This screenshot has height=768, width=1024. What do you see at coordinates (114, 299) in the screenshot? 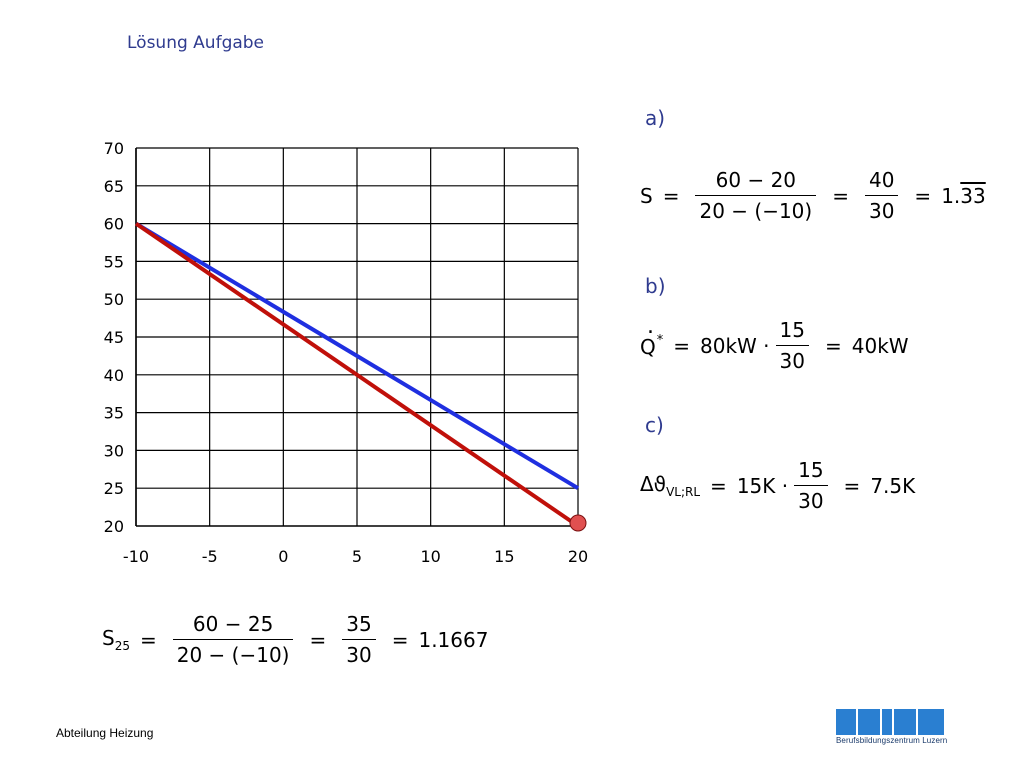
I see `y-tick-label: 50` at bounding box center [114, 299].